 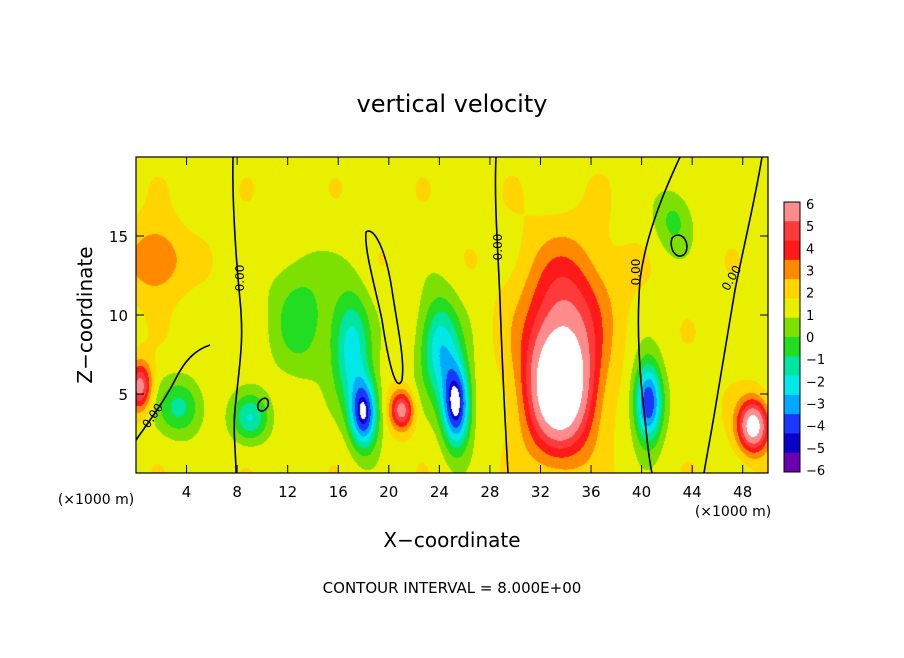 I want to click on x-axis-label: X−coordinate, so click(x=451, y=540).